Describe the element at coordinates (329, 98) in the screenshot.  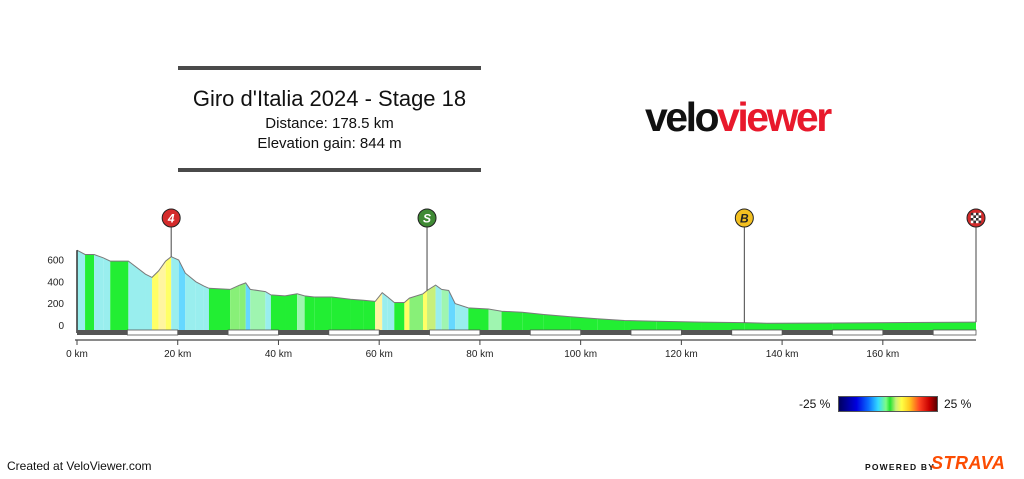
I see `stage-title: Giro d'Italia 2024 - Stage 18` at that location.